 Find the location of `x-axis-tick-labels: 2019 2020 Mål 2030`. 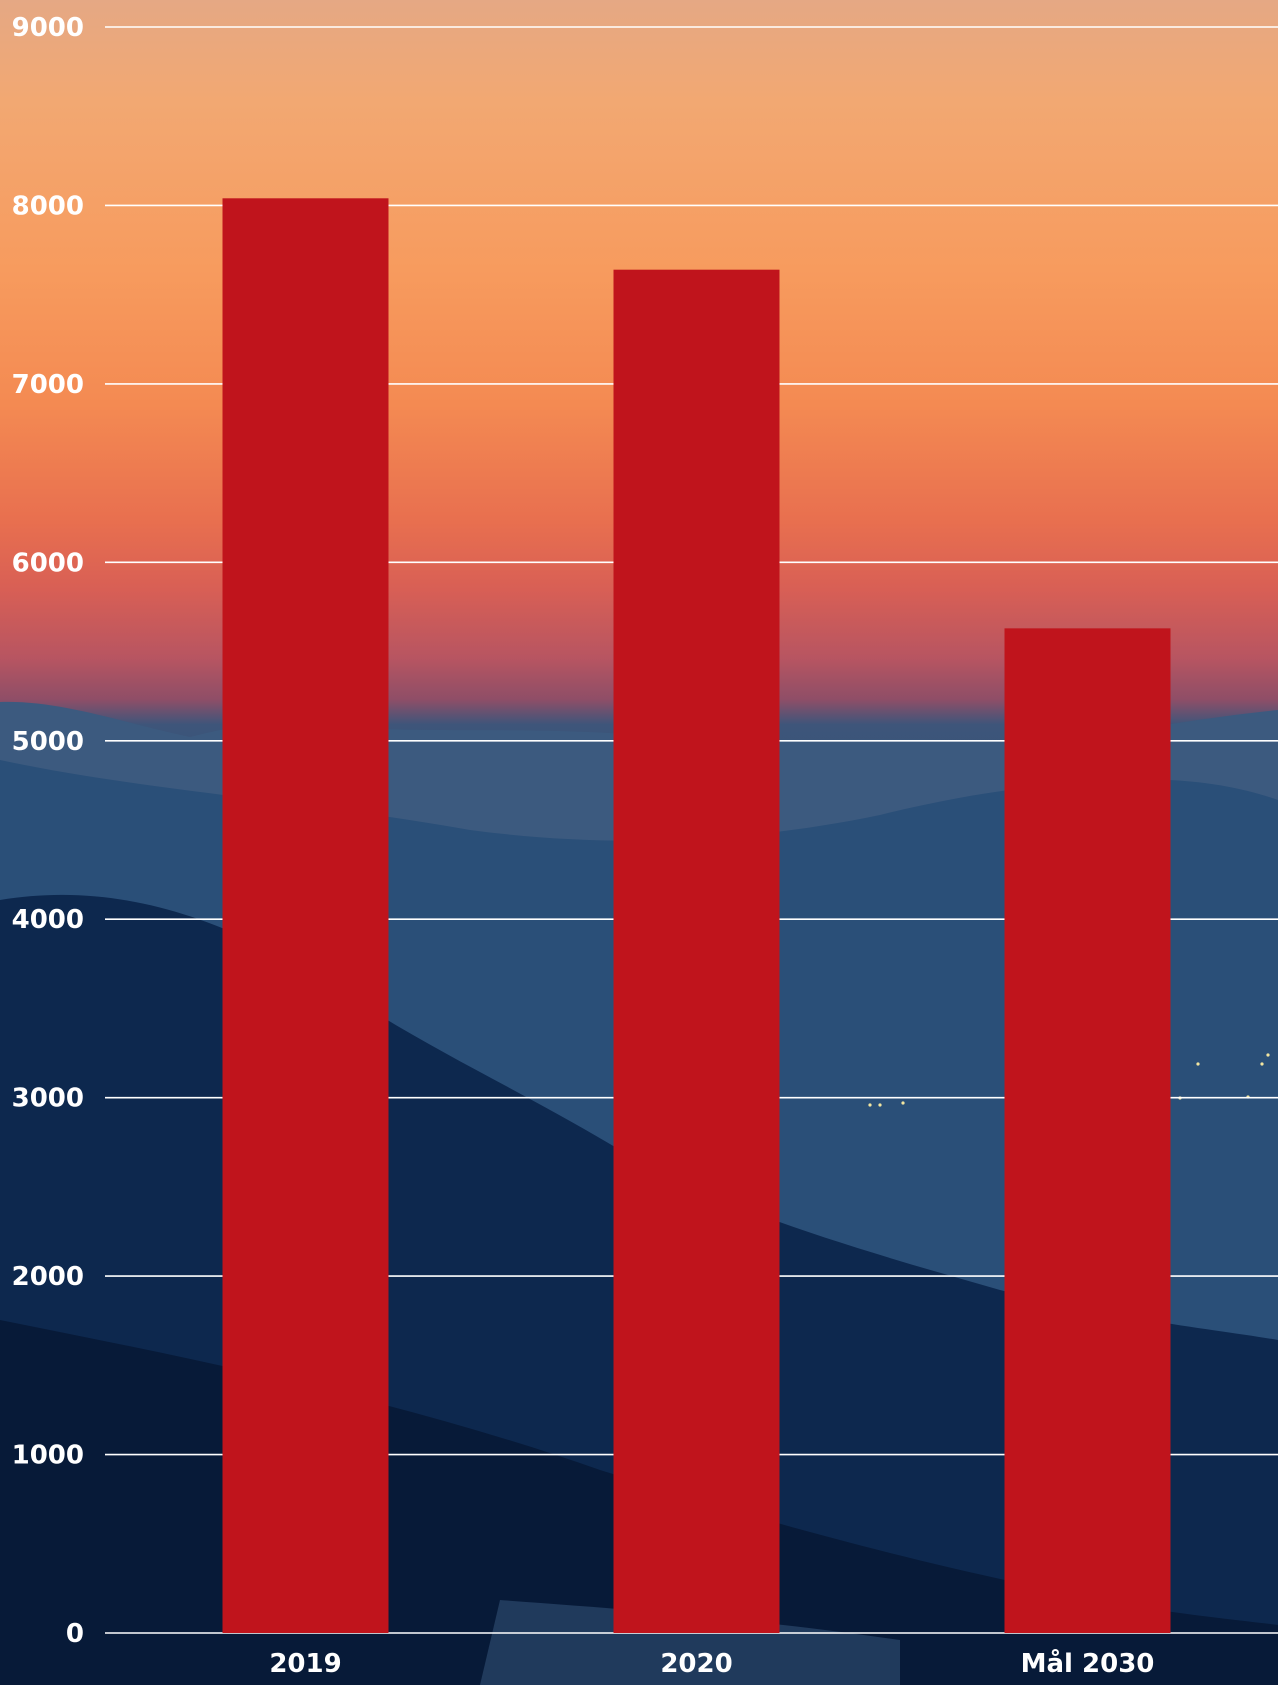

x-axis-tick-labels: 2019 2020 Mål 2030 is located at coordinates (711, 1663).